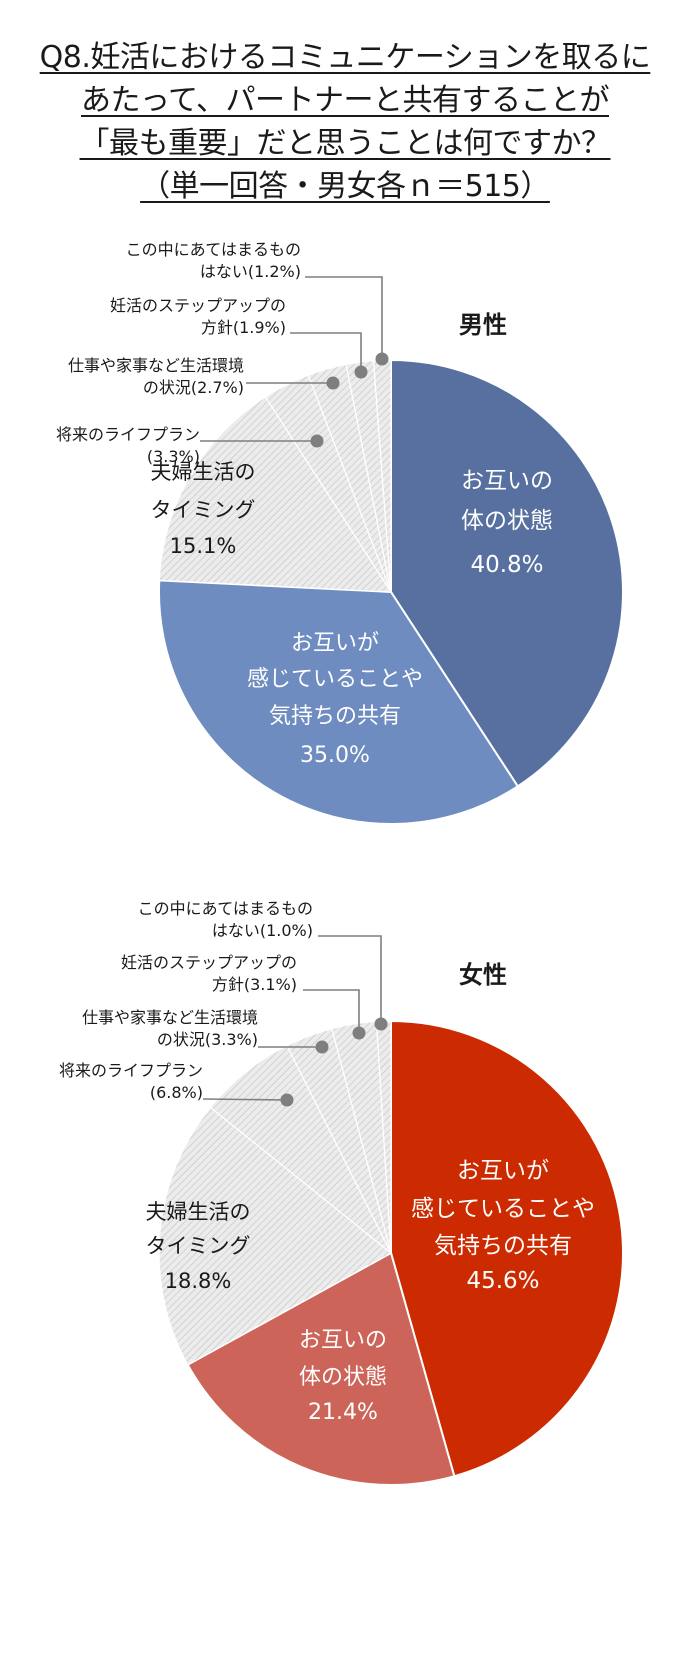  Describe the element at coordinates (193, 387) in the screenshot. I see `male-callout-label: の状況(2.7%)` at that location.